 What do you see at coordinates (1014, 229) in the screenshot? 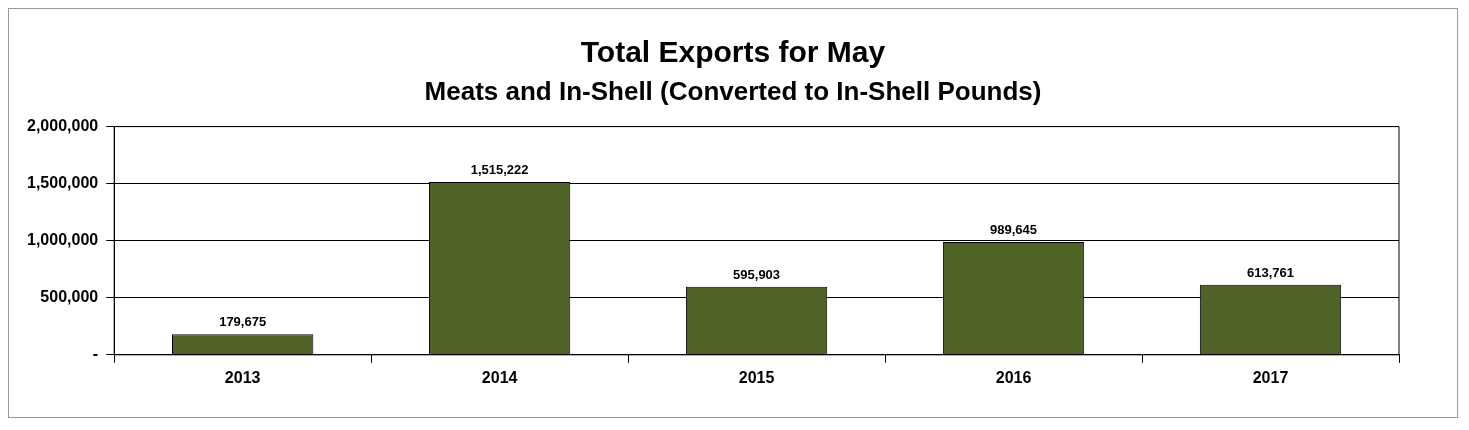
I see `data-label: 989,645` at bounding box center [1014, 229].